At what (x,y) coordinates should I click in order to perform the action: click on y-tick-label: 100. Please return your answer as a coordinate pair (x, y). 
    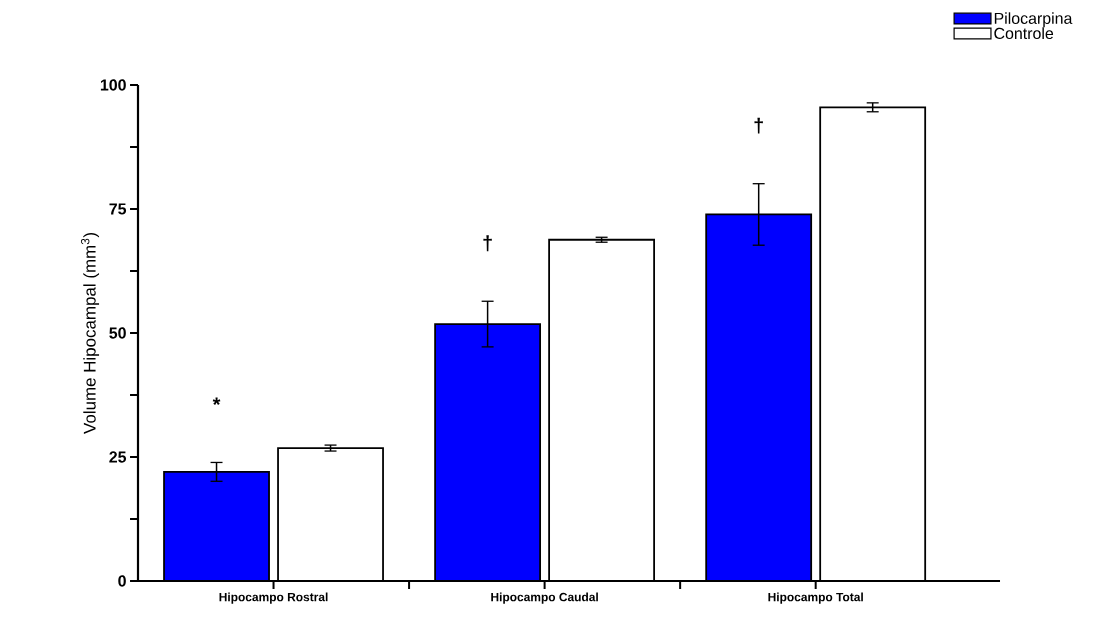
    Looking at the image, I should click on (113, 85).